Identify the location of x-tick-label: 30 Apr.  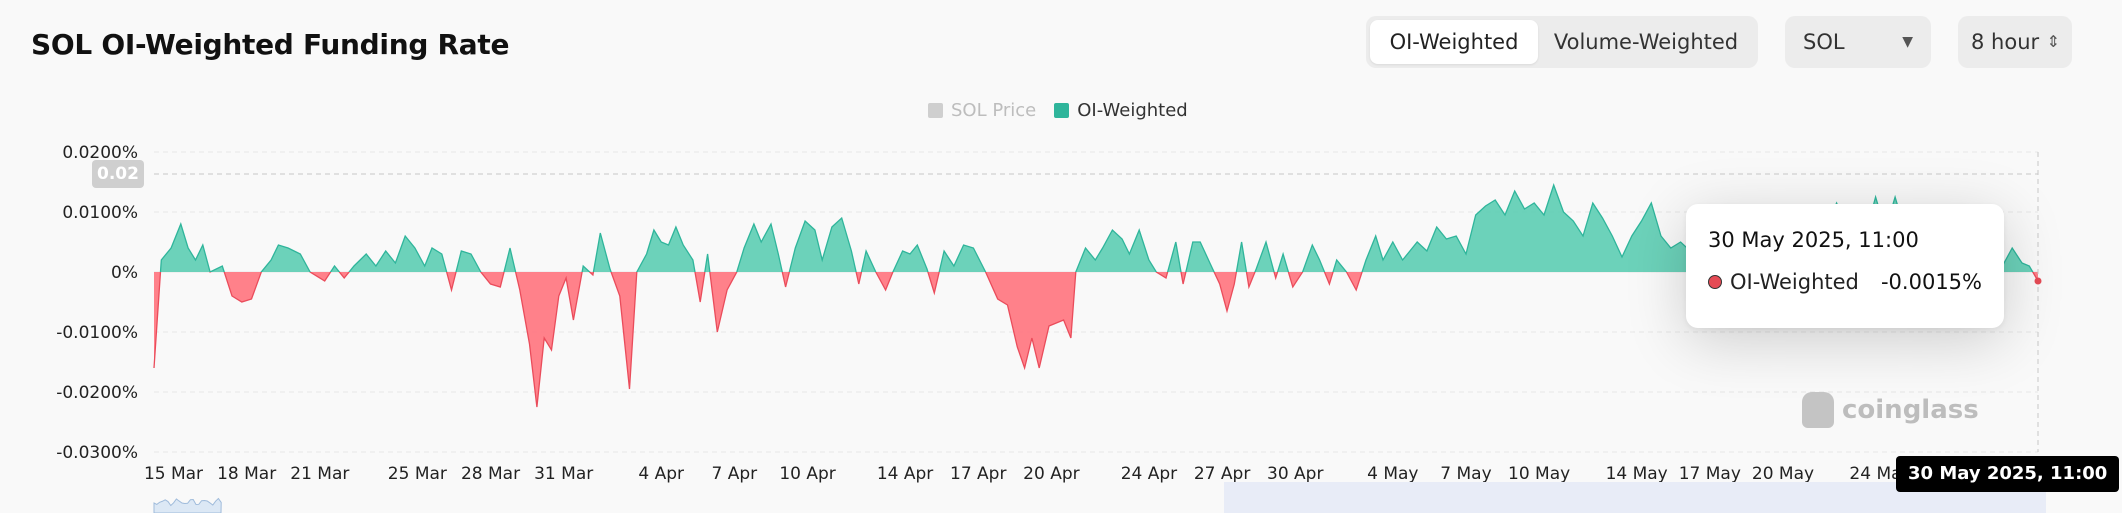
(1295, 474).